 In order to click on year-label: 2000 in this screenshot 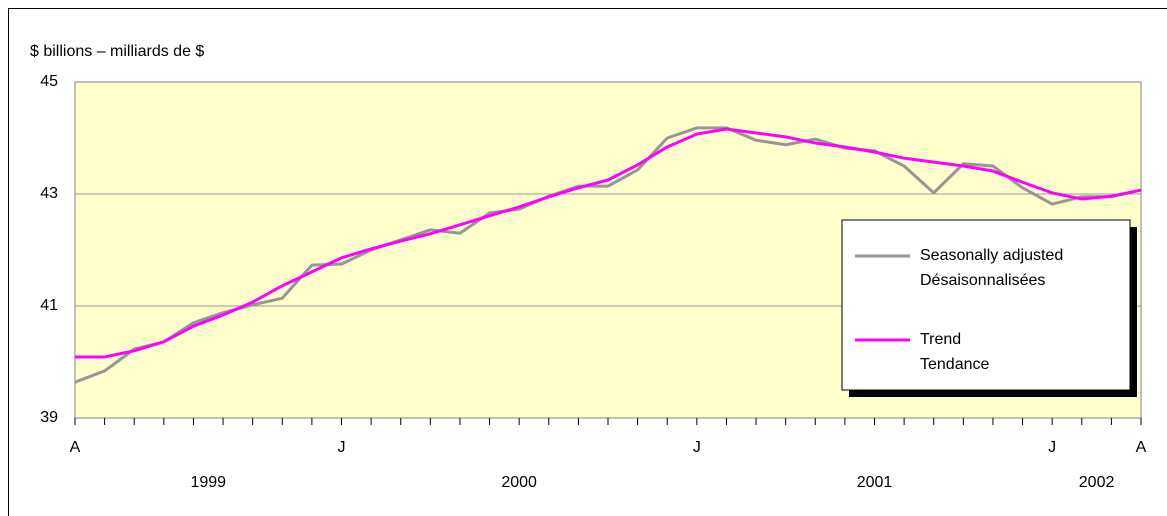, I will do `click(519, 482)`.